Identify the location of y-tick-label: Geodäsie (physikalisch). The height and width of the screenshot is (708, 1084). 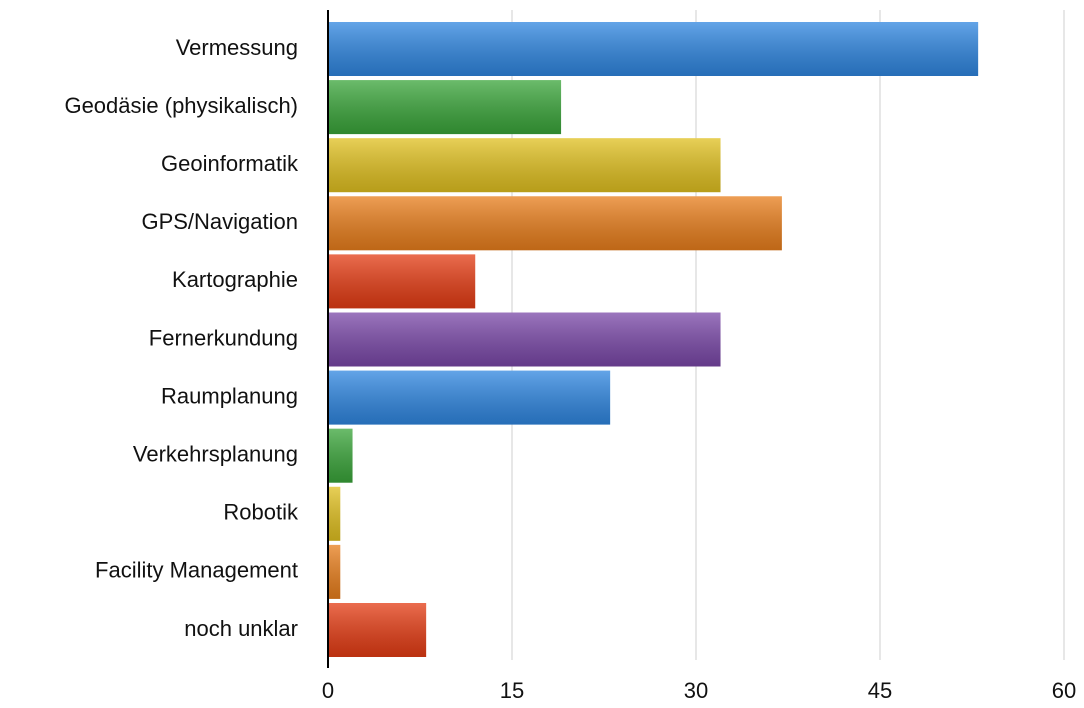
(181, 105).